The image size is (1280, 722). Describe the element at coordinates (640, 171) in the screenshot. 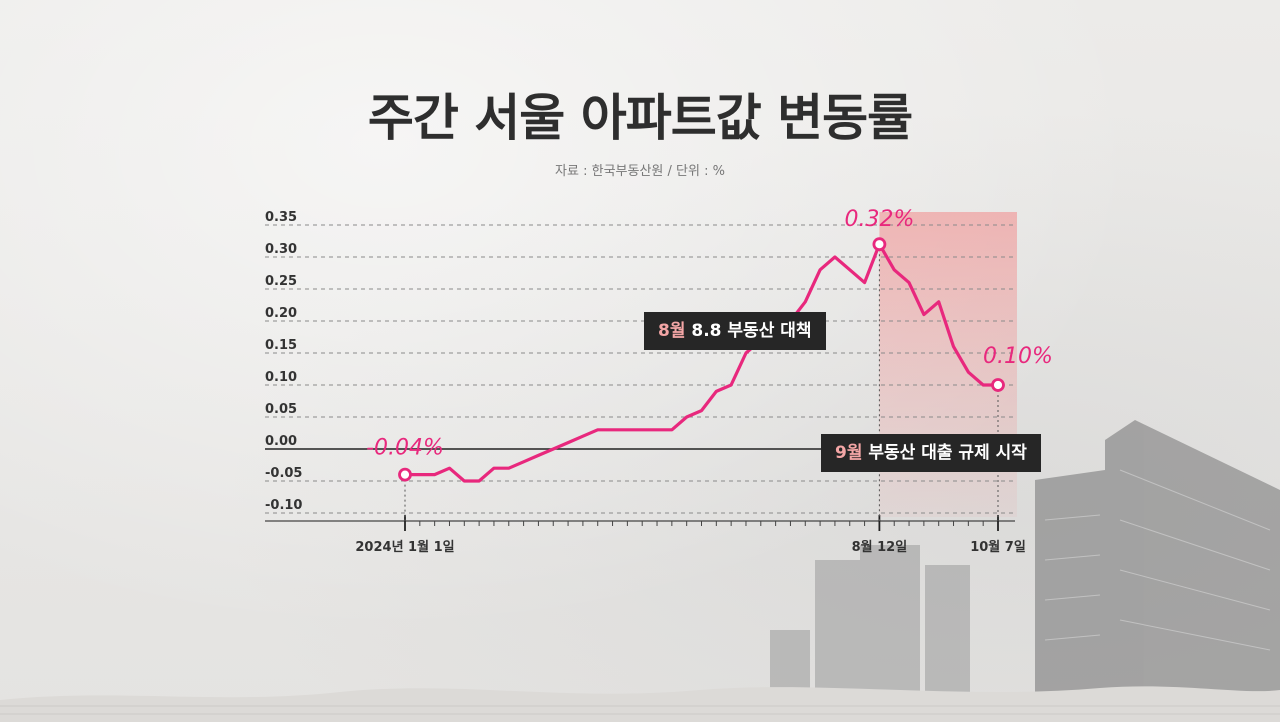

I see `chart-source: 자료 : 한국부동산원 / 단위 : %` at that location.